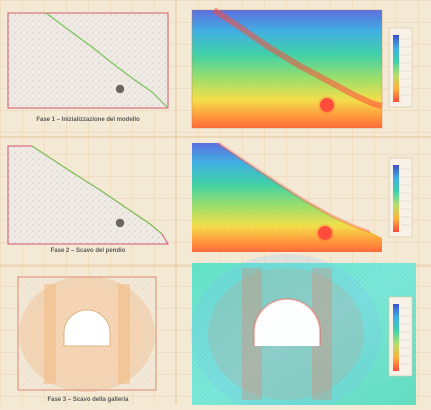 The height and width of the screenshot is (410, 431). I want to click on caption-phase1: Fase 1 – Inizializzazione del modello, so click(88, 120).